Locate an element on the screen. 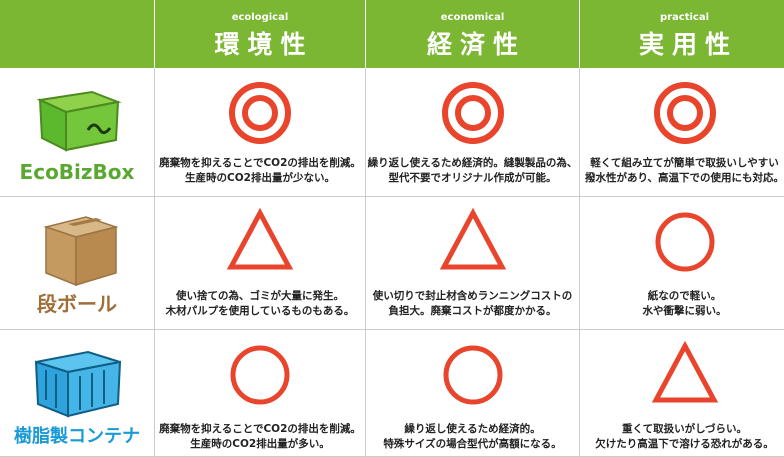 This screenshot has height=457, width=784. cell: 廃棄物を抑えることでCO2の排出を削減。 生産時のCO2排出量が多い。 is located at coordinates (260, 393).